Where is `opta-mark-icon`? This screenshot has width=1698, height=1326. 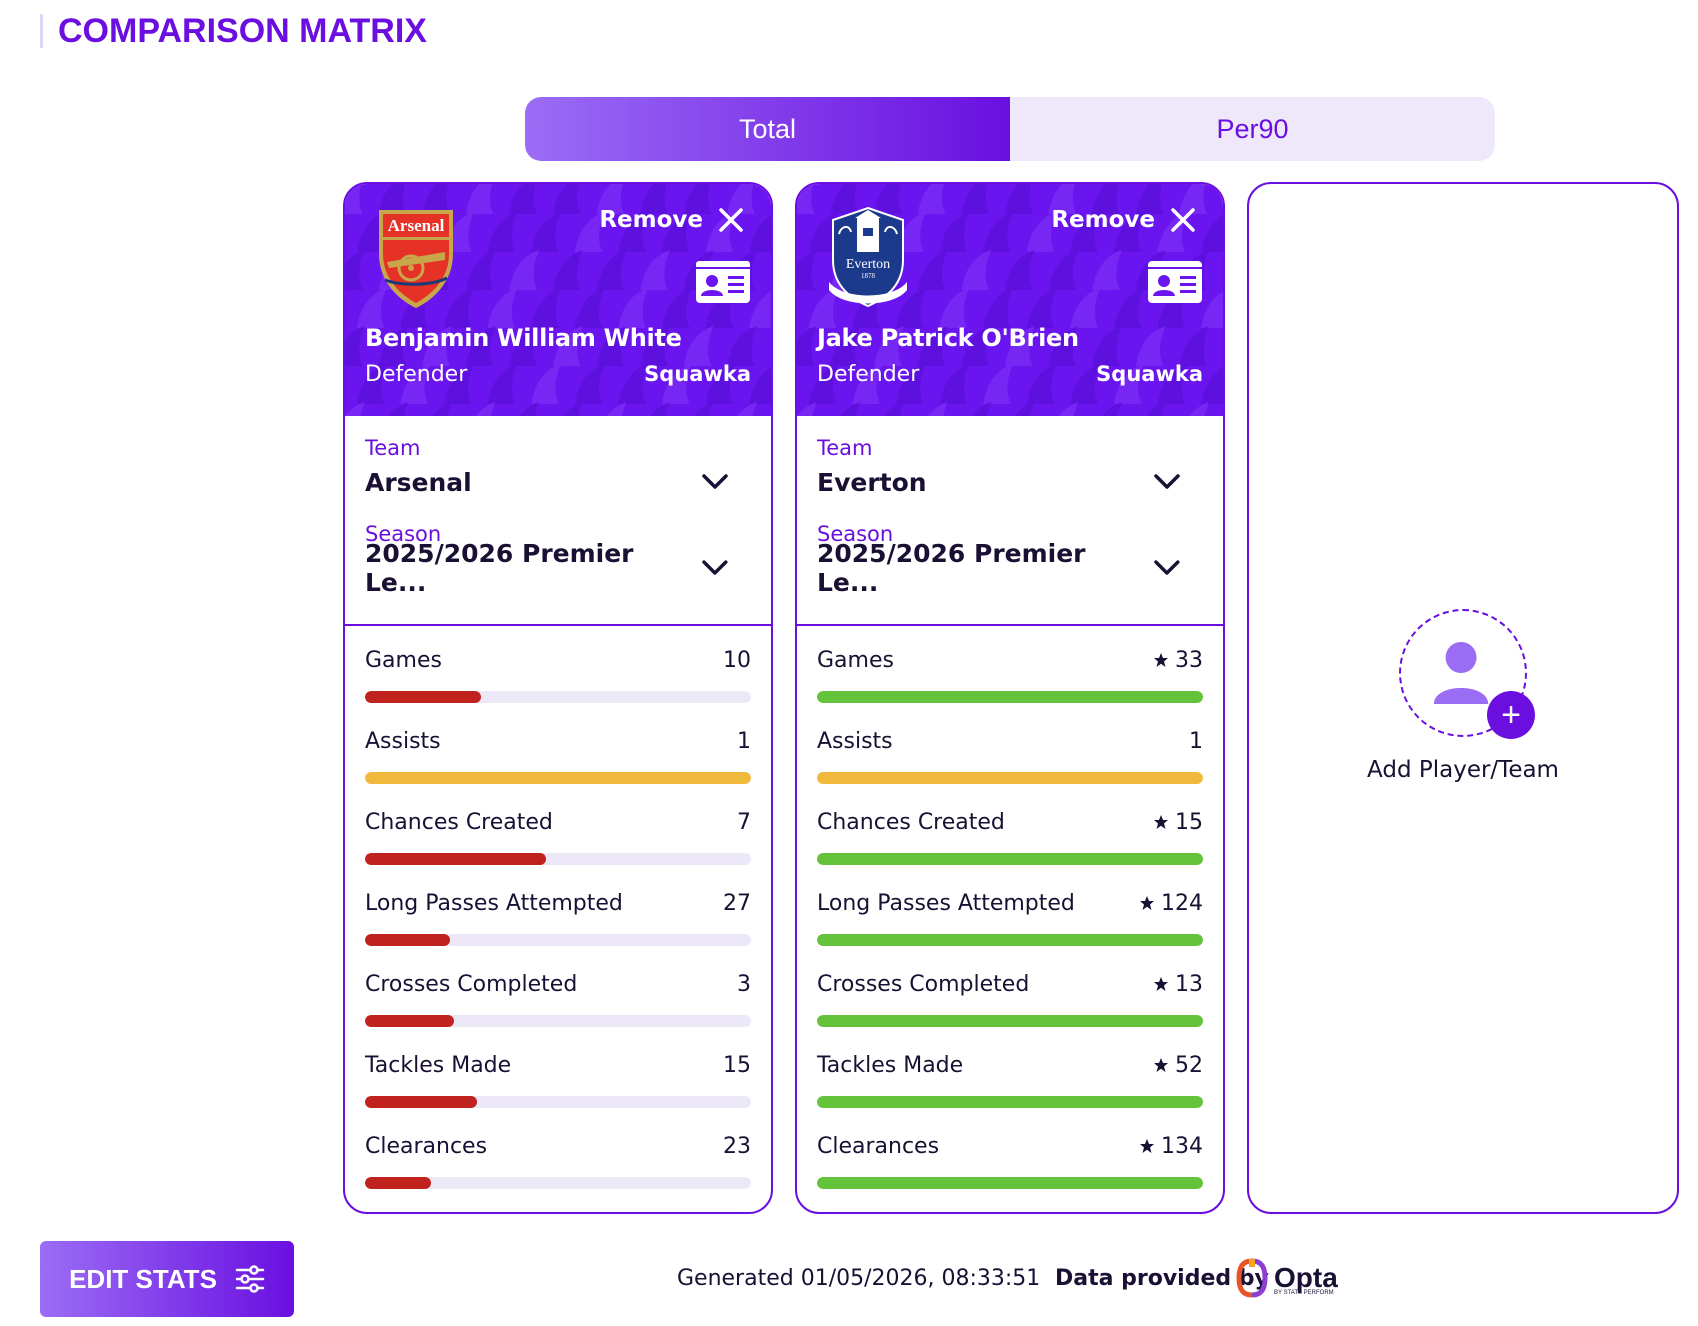 opta-mark-icon is located at coordinates (1252, 1278).